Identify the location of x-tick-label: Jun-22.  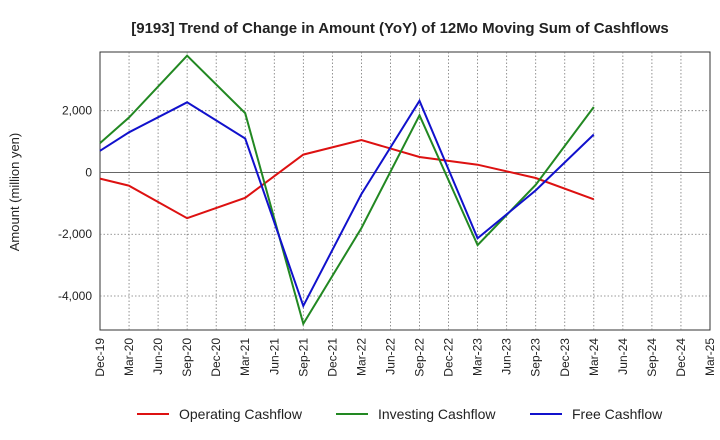
(390, 356).